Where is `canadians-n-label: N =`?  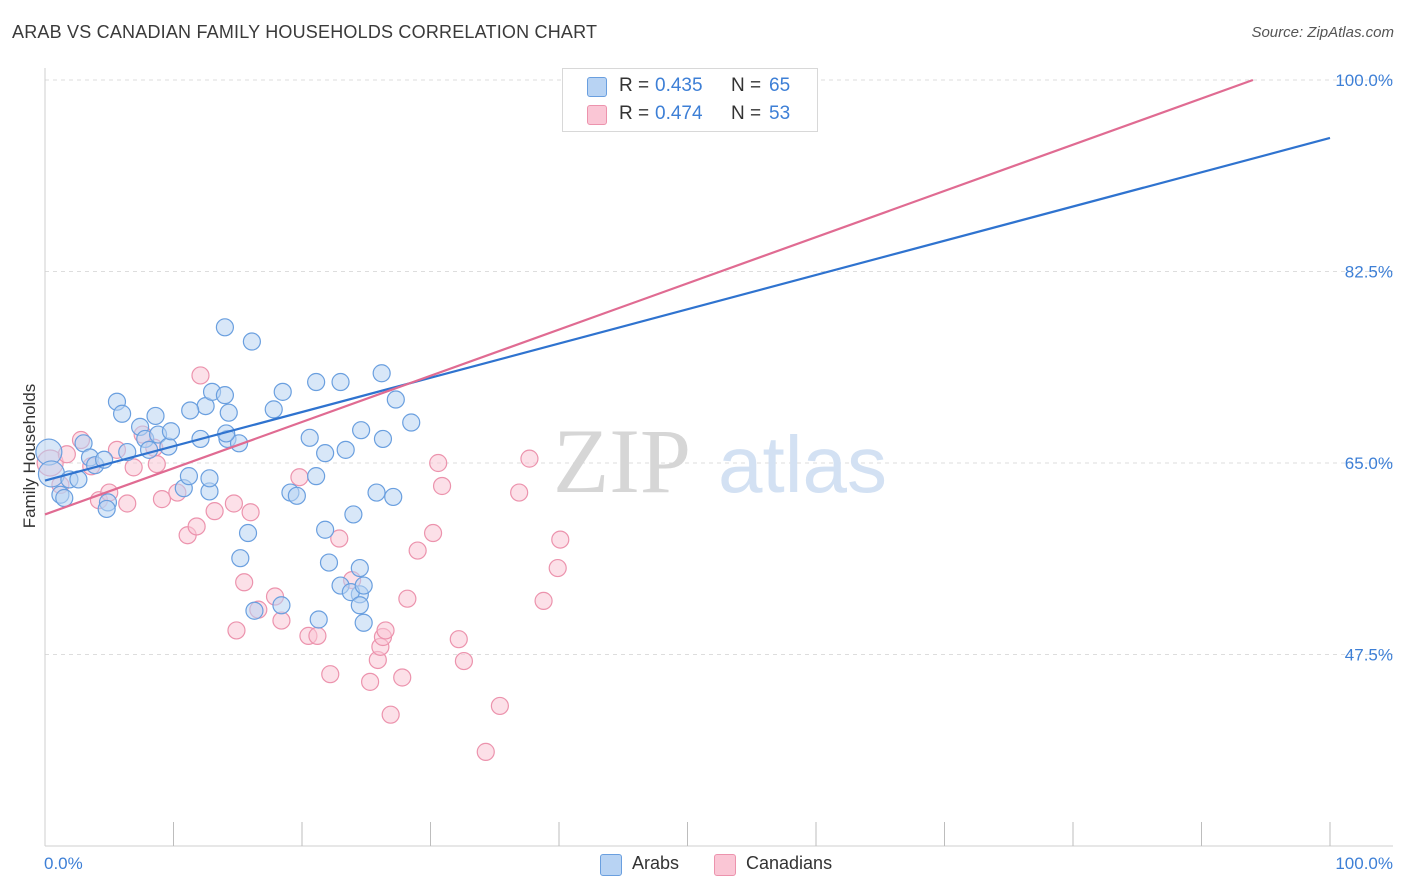 canadians-n-label: N = is located at coordinates (746, 113).